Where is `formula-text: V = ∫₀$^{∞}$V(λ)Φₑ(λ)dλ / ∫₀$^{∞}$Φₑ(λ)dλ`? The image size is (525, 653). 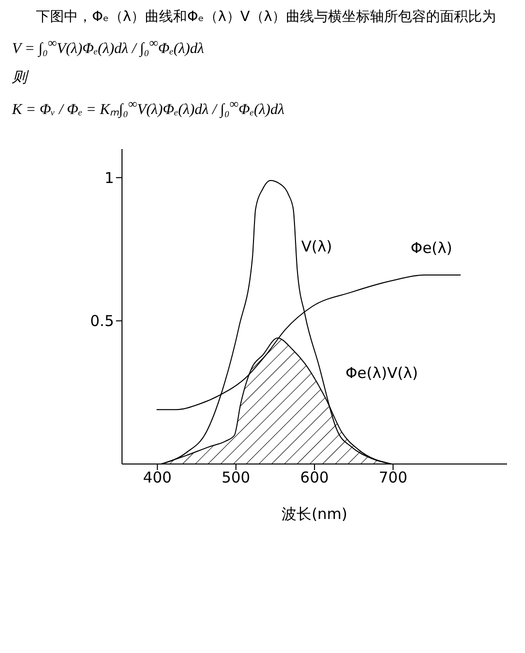
formula-text: V = ∫₀$^{∞}$V(λ)Φₑ(λ)dλ / ∫₀$^{∞}$Φₑ(λ)dλ is located at coordinates (109, 47).